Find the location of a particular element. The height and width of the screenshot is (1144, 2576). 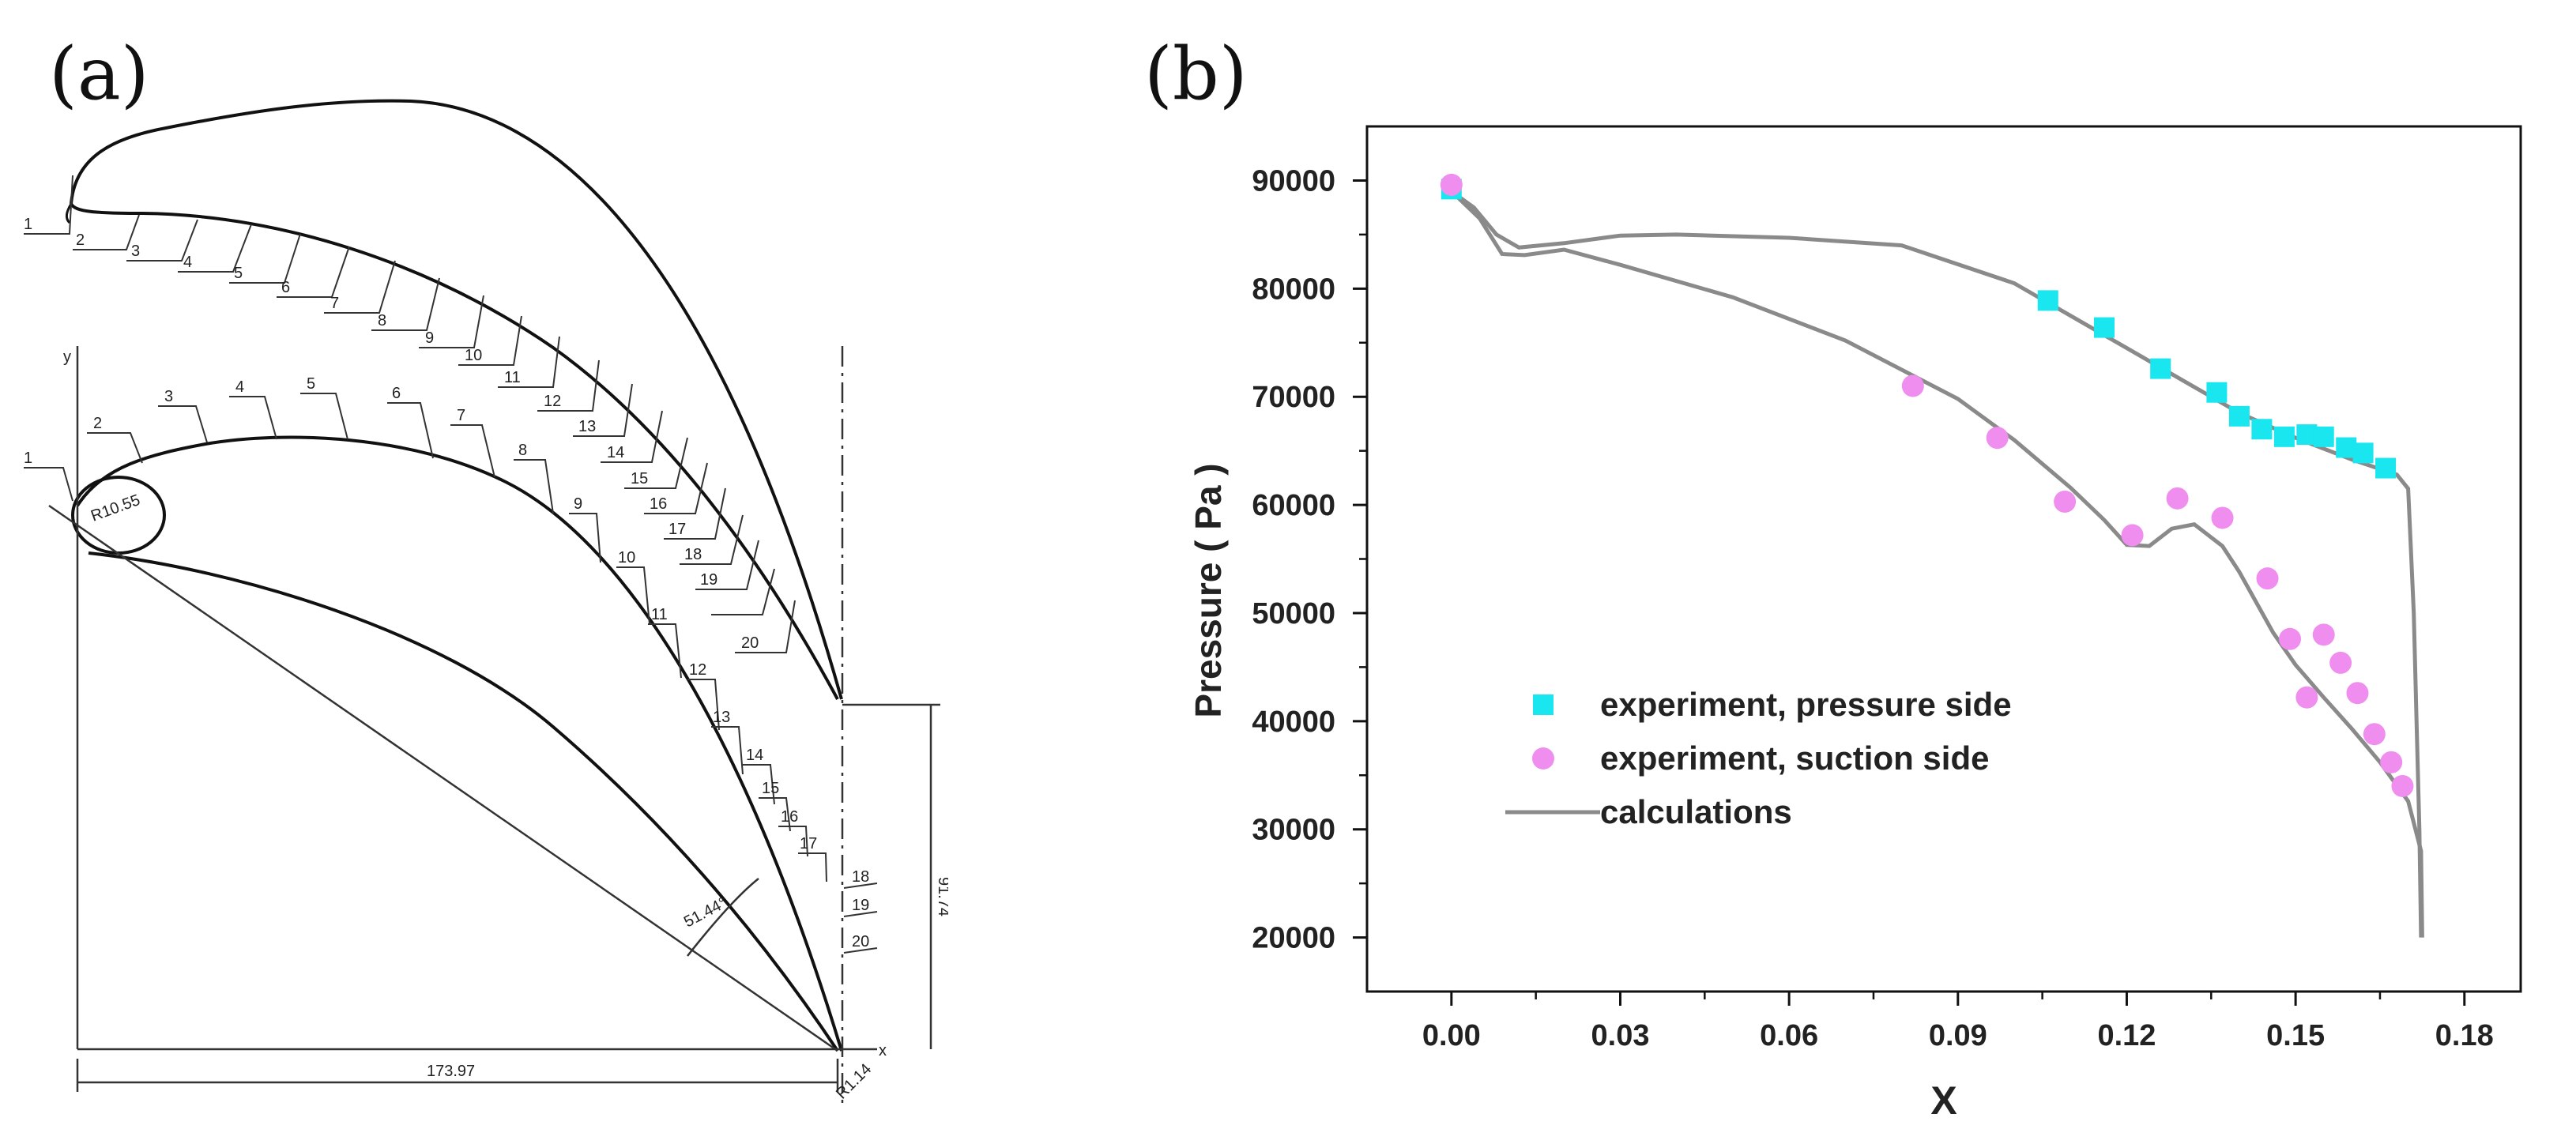

upper-tap-1: 1 is located at coordinates (28, 224).